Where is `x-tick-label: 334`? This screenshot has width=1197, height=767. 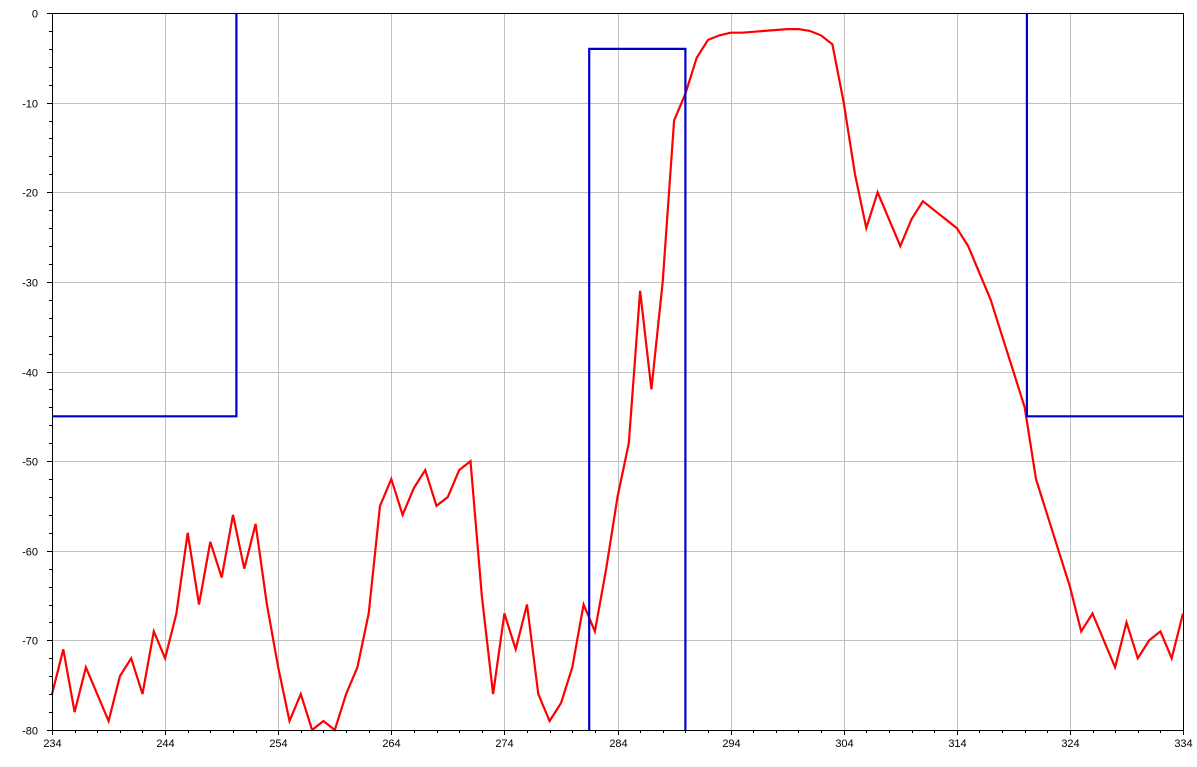
x-tick-label: 334 is located at coordinates (1183, 744).